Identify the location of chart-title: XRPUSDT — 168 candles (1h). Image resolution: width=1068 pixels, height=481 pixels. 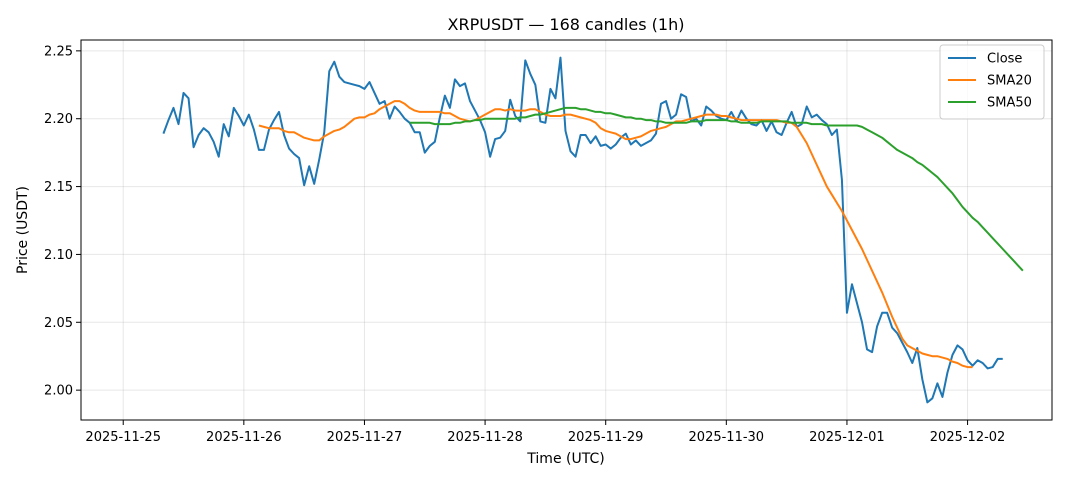
(566, 24).